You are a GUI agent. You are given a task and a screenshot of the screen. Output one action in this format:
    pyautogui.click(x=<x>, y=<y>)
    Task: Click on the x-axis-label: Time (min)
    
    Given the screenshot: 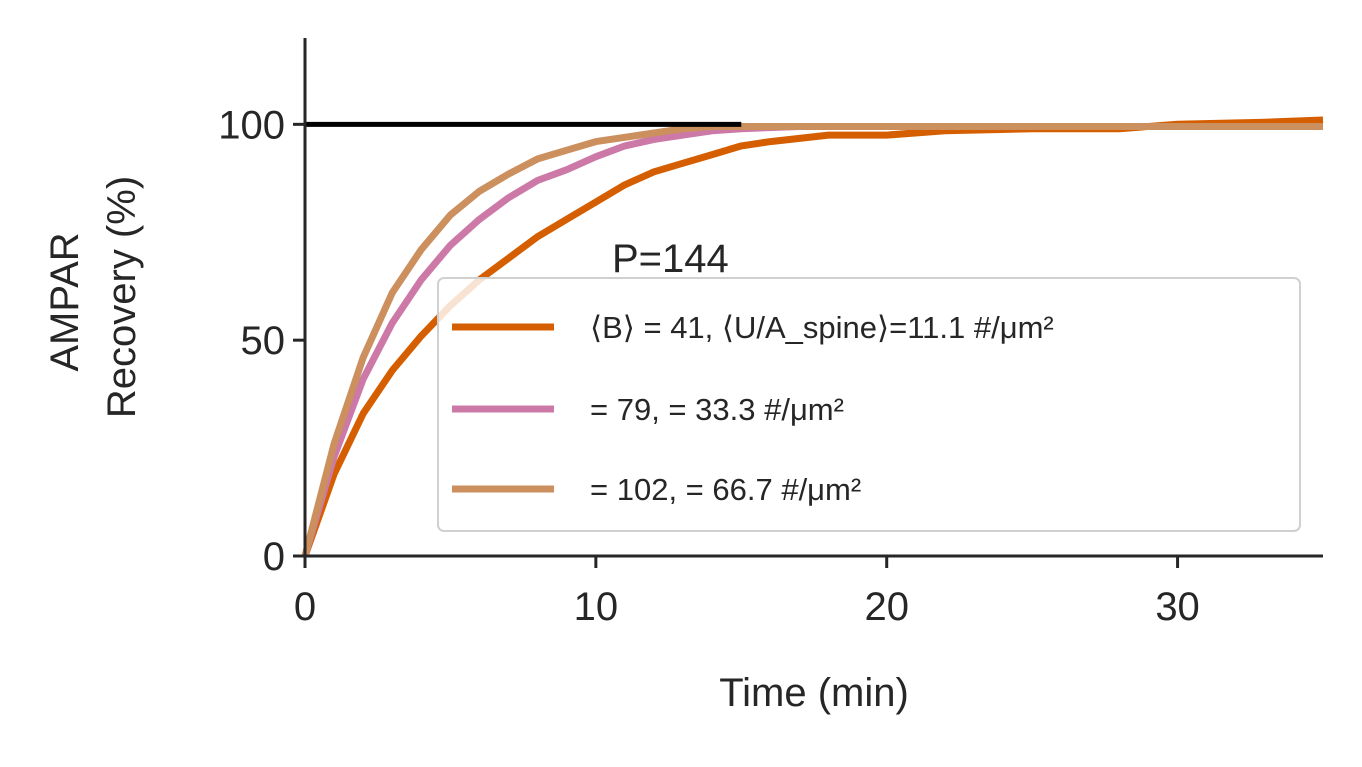 What is the action you would take?
    pyautogui.click(x=814, y=693)
    